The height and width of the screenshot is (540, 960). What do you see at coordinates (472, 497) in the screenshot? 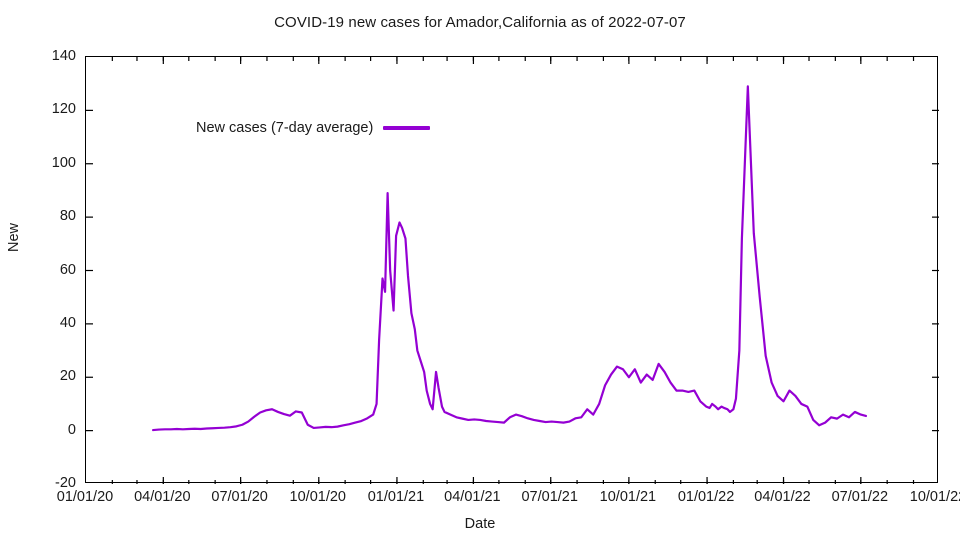
I see `x-tick-label: 04/01/21` at bounding box center [472, 497].